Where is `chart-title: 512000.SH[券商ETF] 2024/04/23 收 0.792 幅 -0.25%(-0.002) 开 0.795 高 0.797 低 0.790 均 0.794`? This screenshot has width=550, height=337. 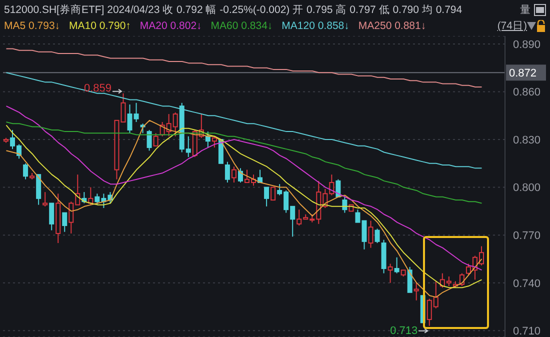
chart-title: 512000.SH[券商ETF] 2024/04/23 收 0.792 幅 -0.25%(-0.002) 开 0.795 高 0.797 低 0.790 均 0.794 is located at coordinates (233, 9).